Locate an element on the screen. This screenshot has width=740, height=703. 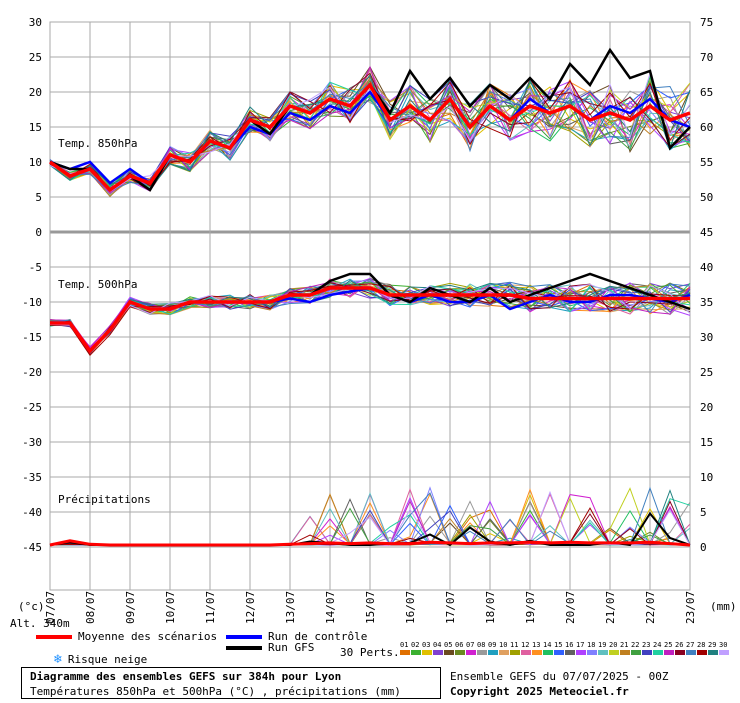
y-right-tick-850: 75 is located at coordinates (706, 22).